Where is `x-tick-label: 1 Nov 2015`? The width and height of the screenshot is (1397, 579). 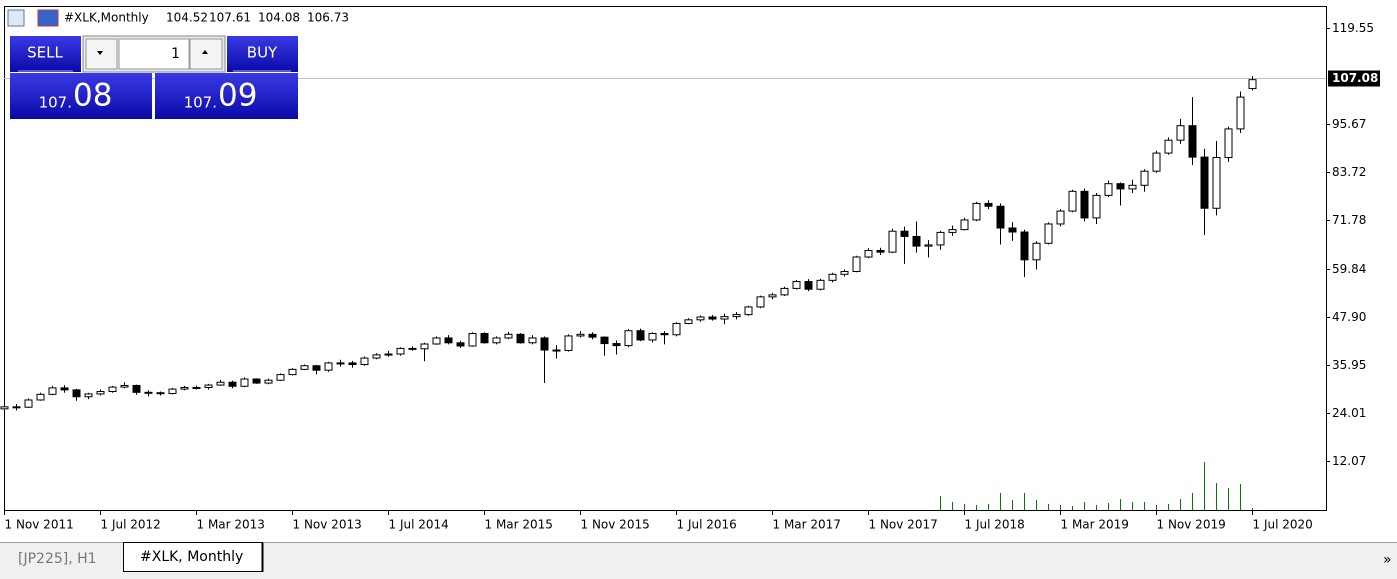 x-tick-label: 1 Nov 2015 is located at coordinates (615, 525).